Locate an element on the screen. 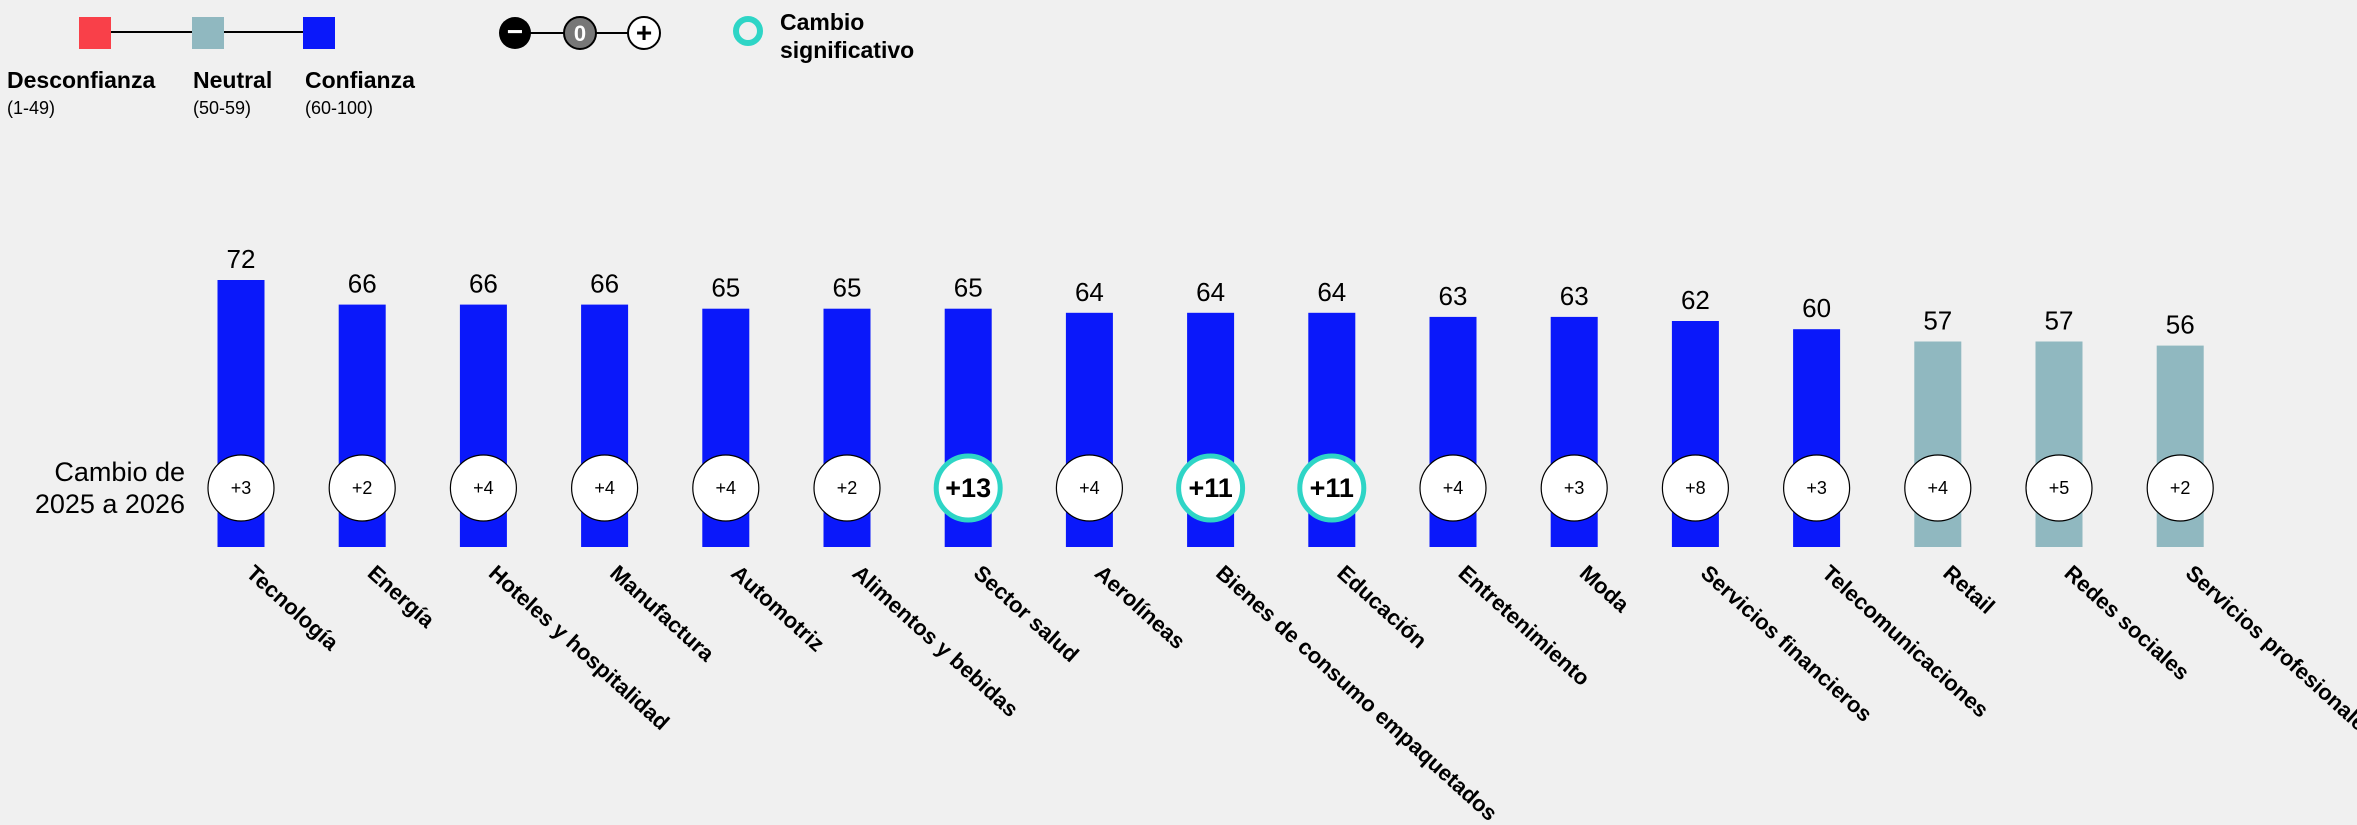  change-label: +8 is located at coordinates (1695, 488).